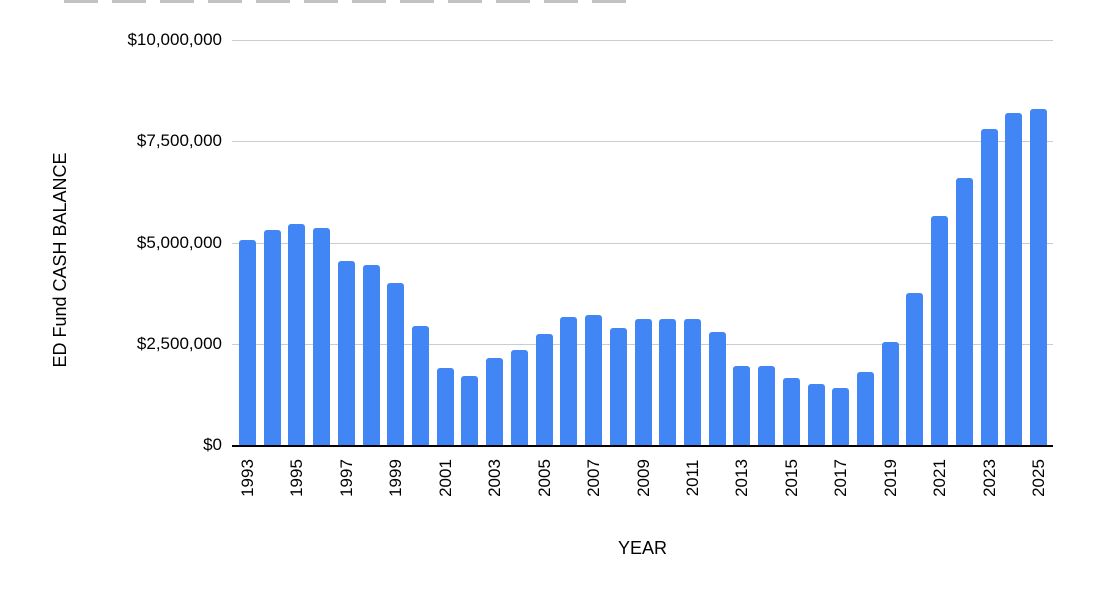  I want to click on bar-1994, so click(272, 337).